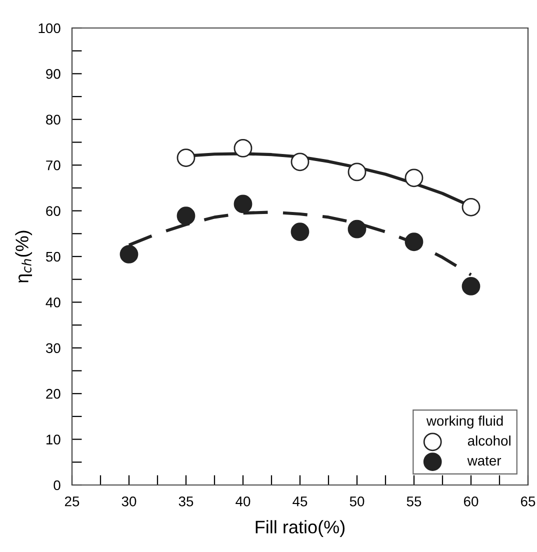 The width and height of the screenshot is (537, 552). What do you see at coordinates (300, 528) in the screenshot?
I see `x-axis-title: Fill ratio(%)` at bounding box center [300, 528].